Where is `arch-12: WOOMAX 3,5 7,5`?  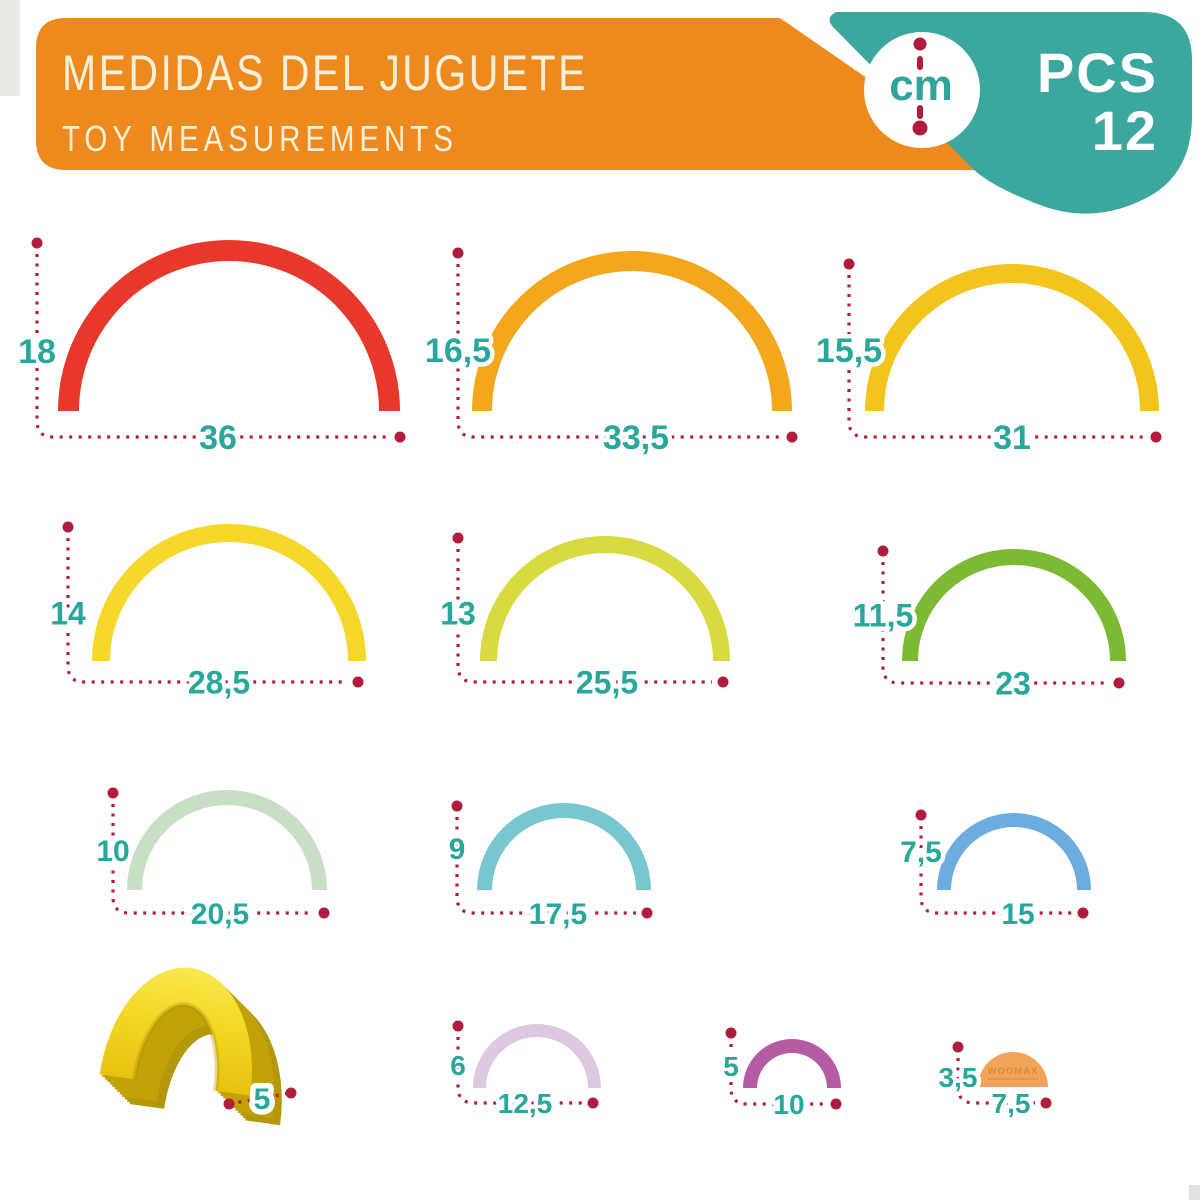
arch-12: WOOMAX 3,5 7,5 is located at coordinates (993, 1082).